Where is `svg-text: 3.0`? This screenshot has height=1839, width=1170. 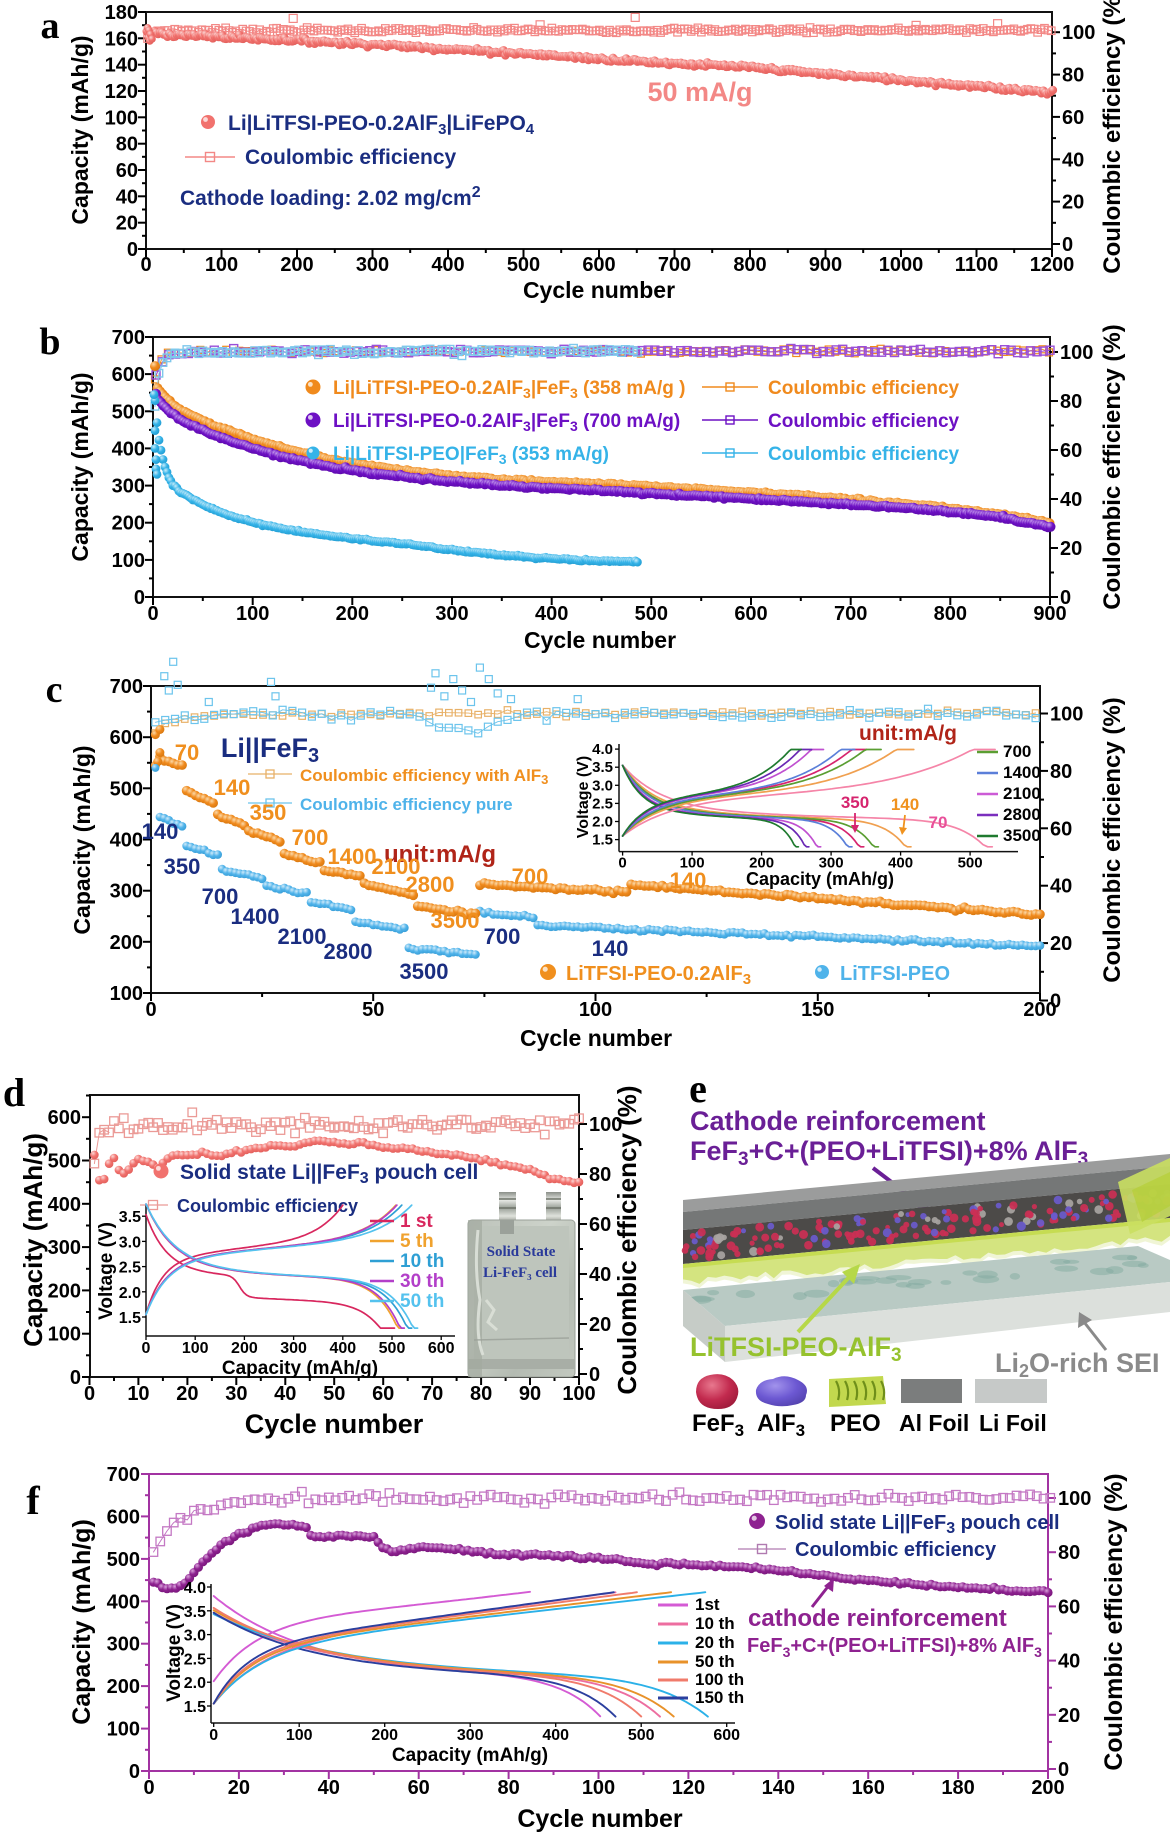
svg-text: 3.0 is located at coordinates (130, 1242).